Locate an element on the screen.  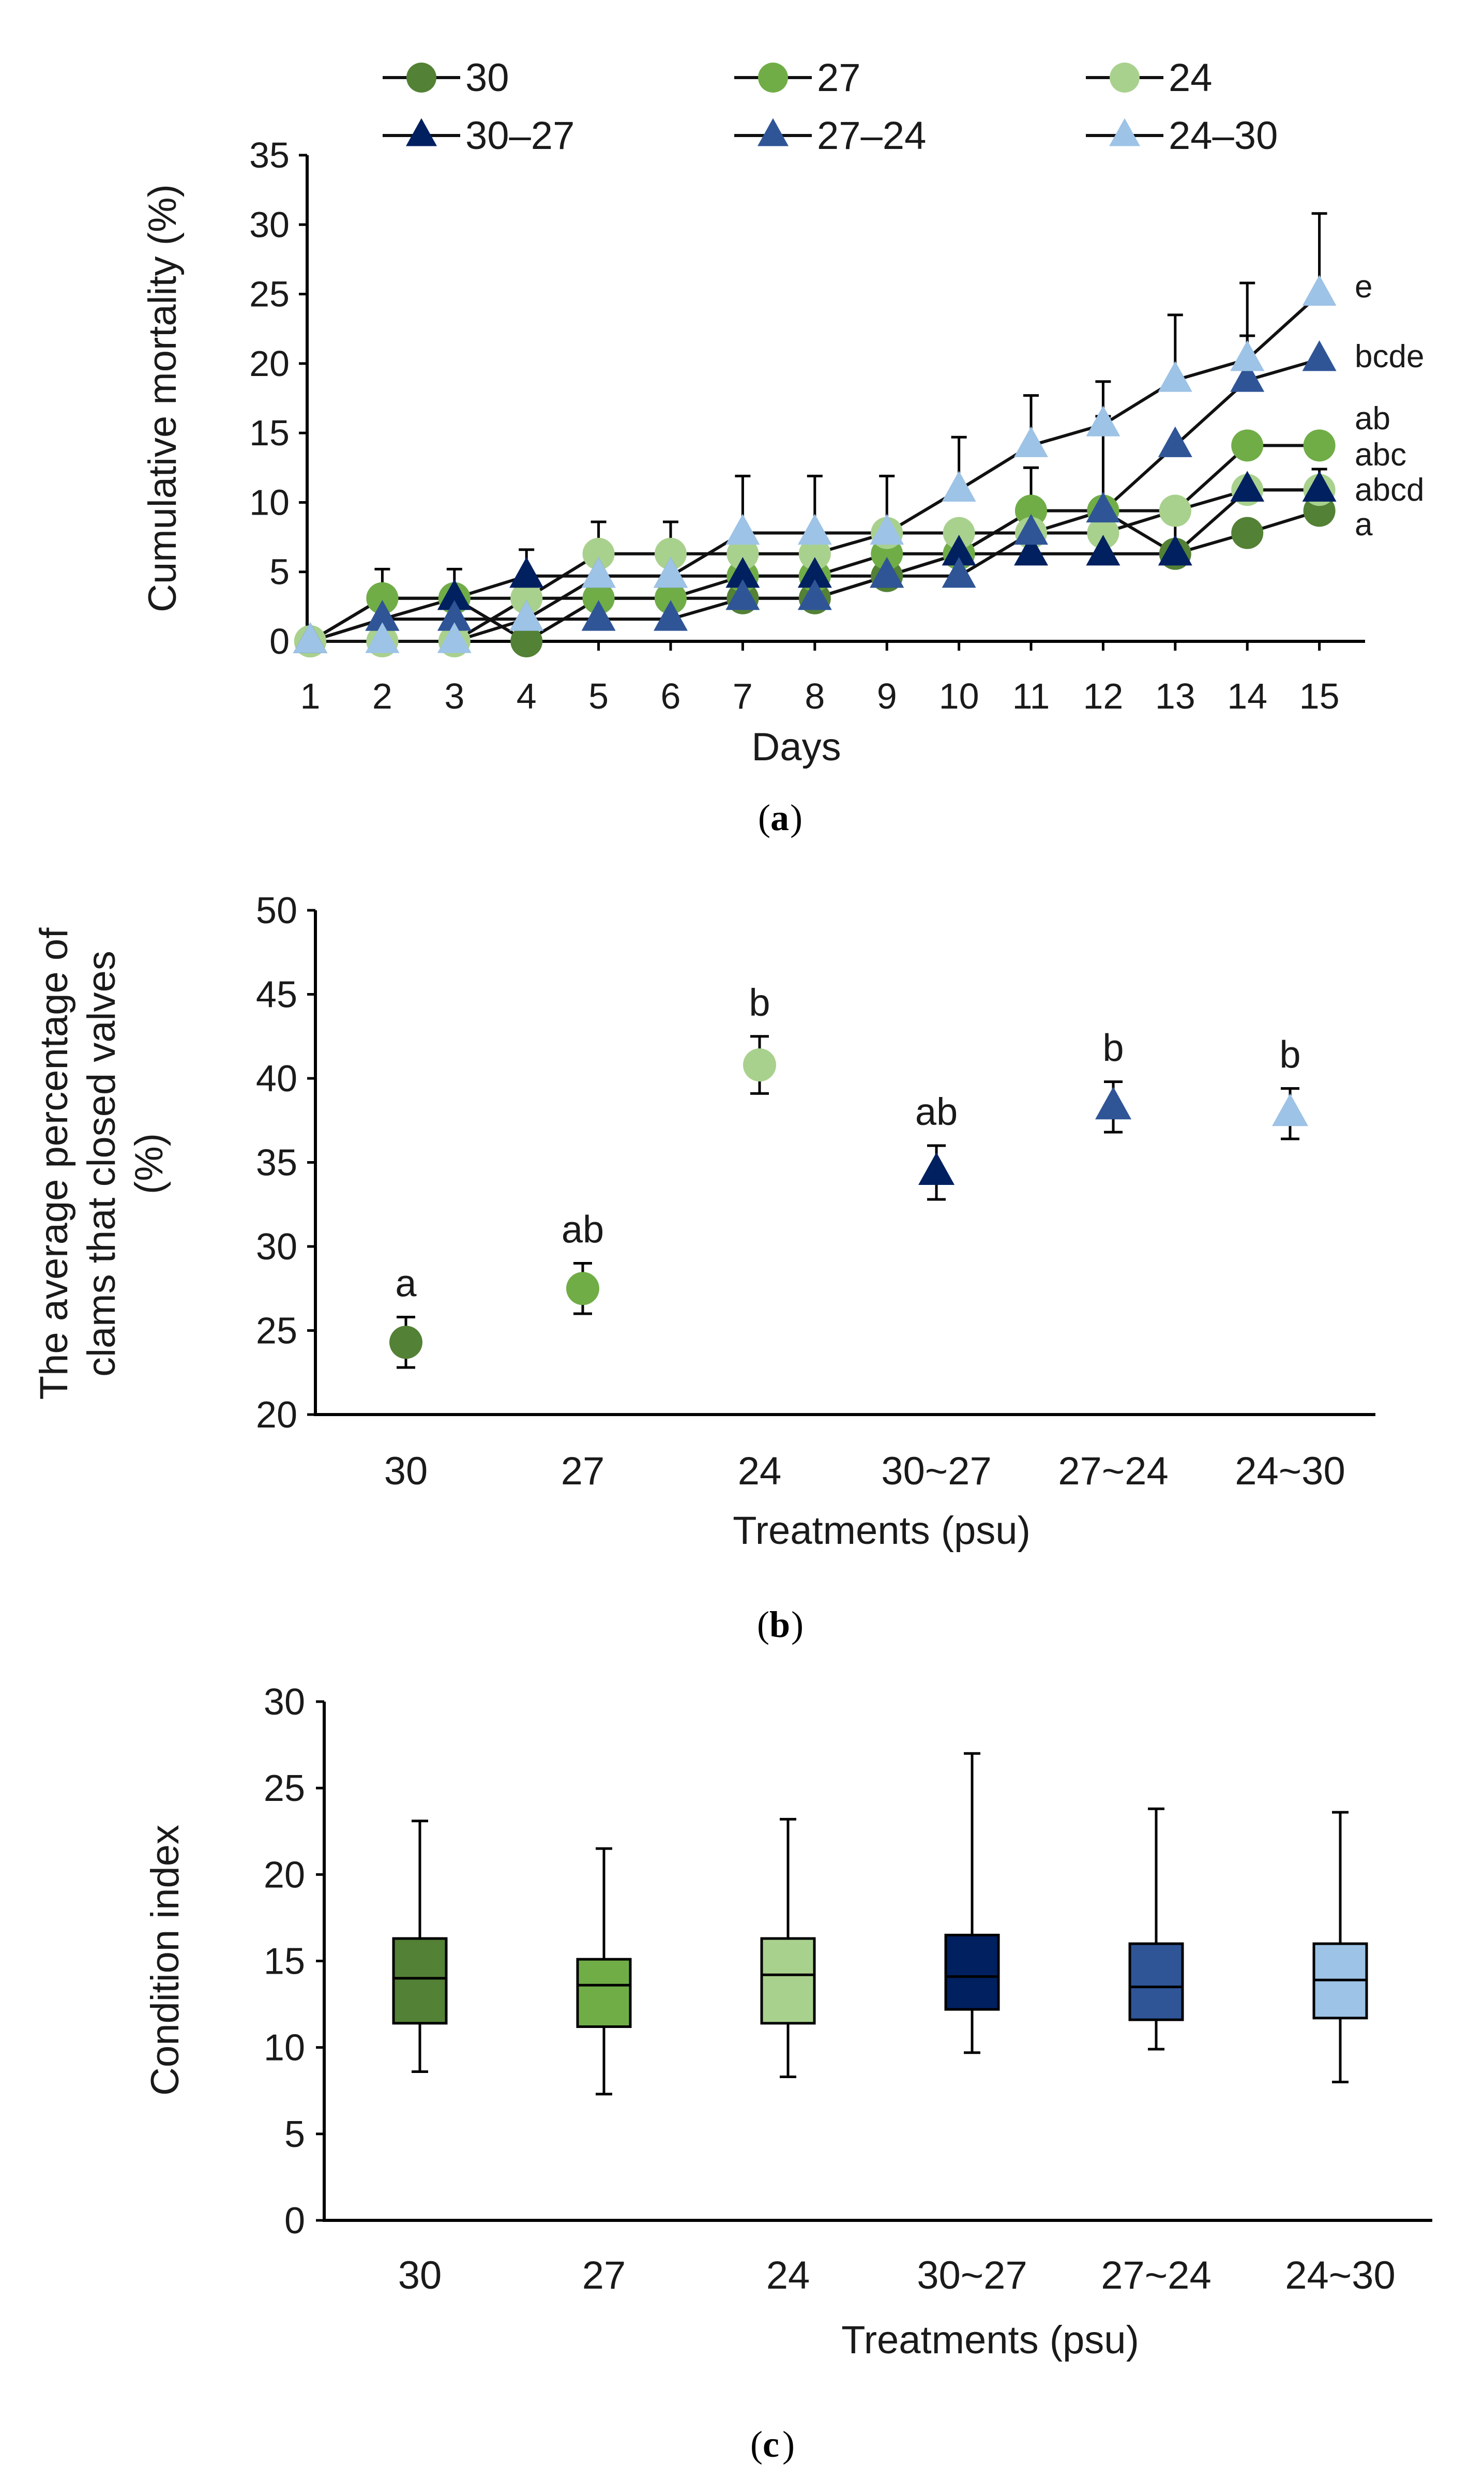
x-ticks-a: 1 2 3 4 5 6 7 8 9 10 11 12 13 14 15 is located at coordinates (820, 678).